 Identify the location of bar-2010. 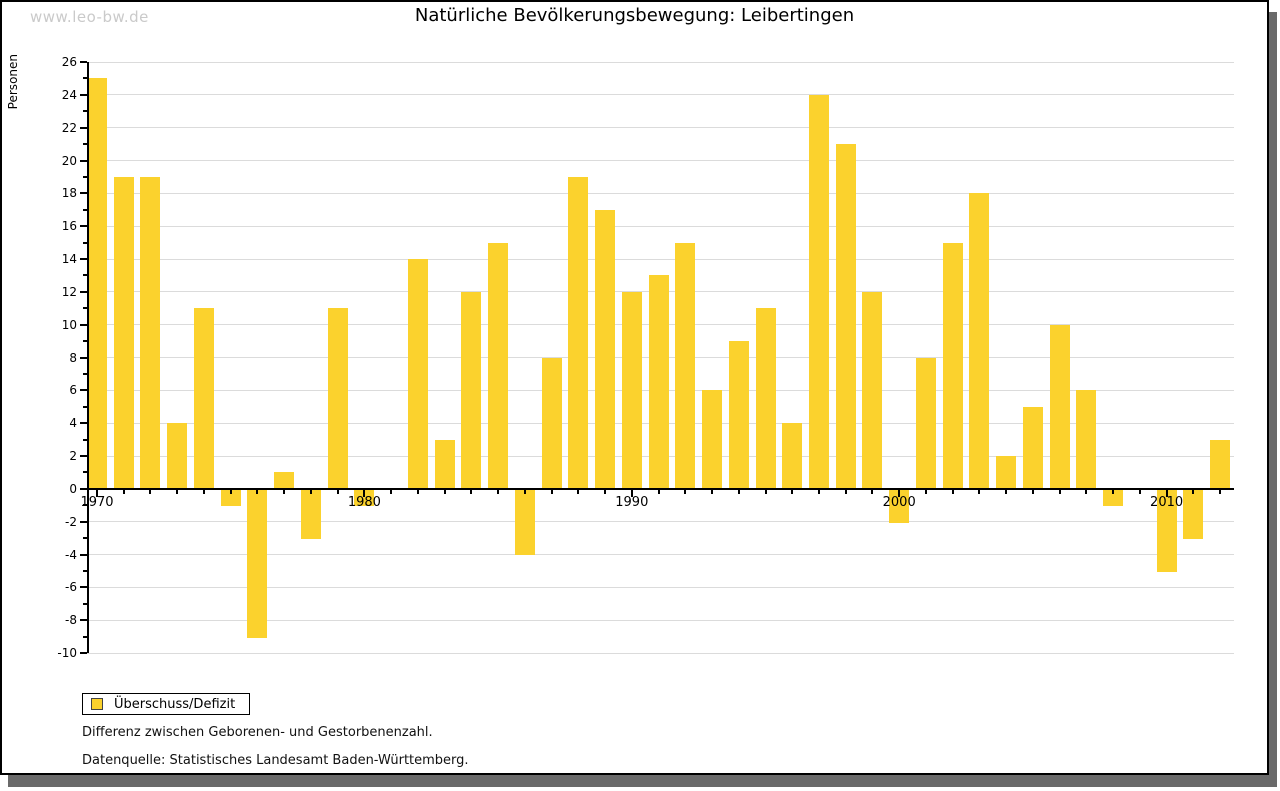
(1166, 530).